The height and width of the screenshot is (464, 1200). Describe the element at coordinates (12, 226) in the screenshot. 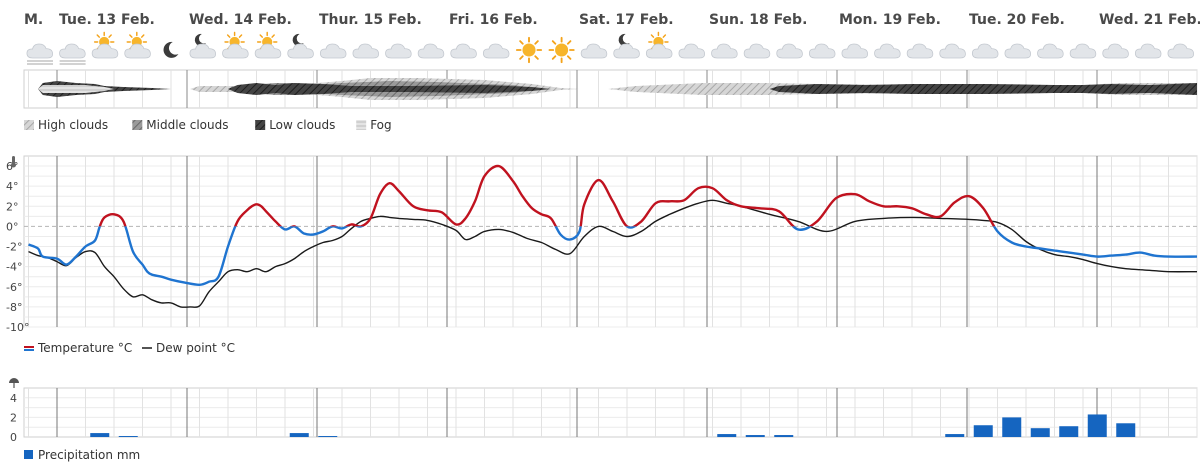

I see `y-tick-label: 0°` at that location.